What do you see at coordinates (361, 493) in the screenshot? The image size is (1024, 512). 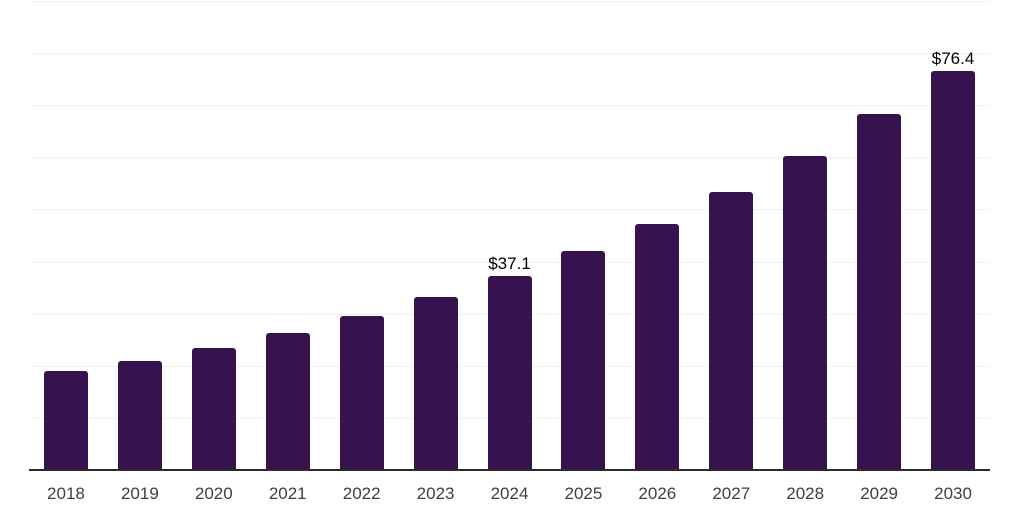 I see `x-tick-label-2022: 2022` at bounding box center [361, 493].